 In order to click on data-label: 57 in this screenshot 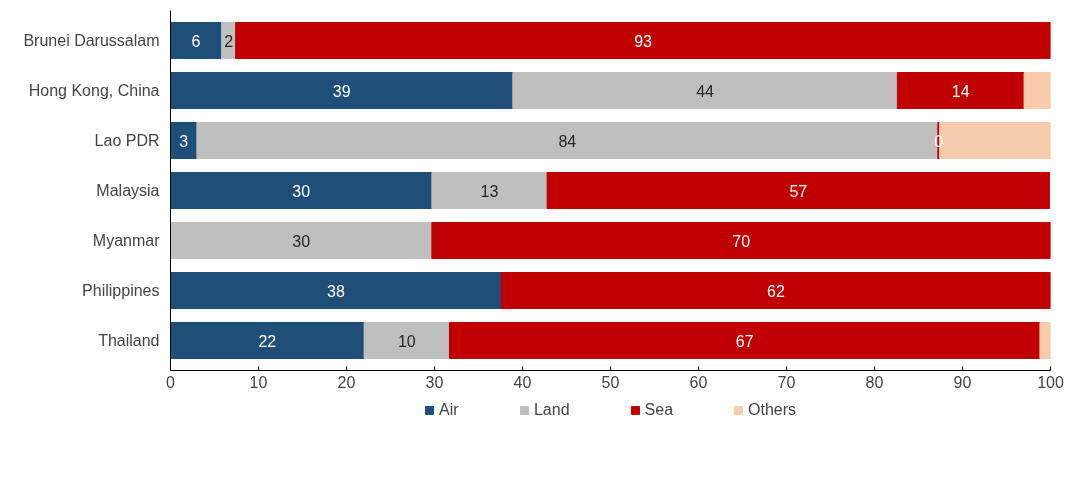, I will do `click(798, 191)`.